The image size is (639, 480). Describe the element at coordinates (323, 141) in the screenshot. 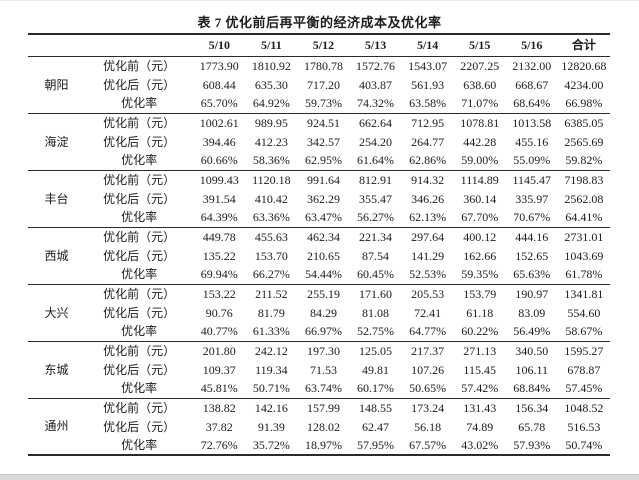

I see `value-cell: 342.57` at that location.